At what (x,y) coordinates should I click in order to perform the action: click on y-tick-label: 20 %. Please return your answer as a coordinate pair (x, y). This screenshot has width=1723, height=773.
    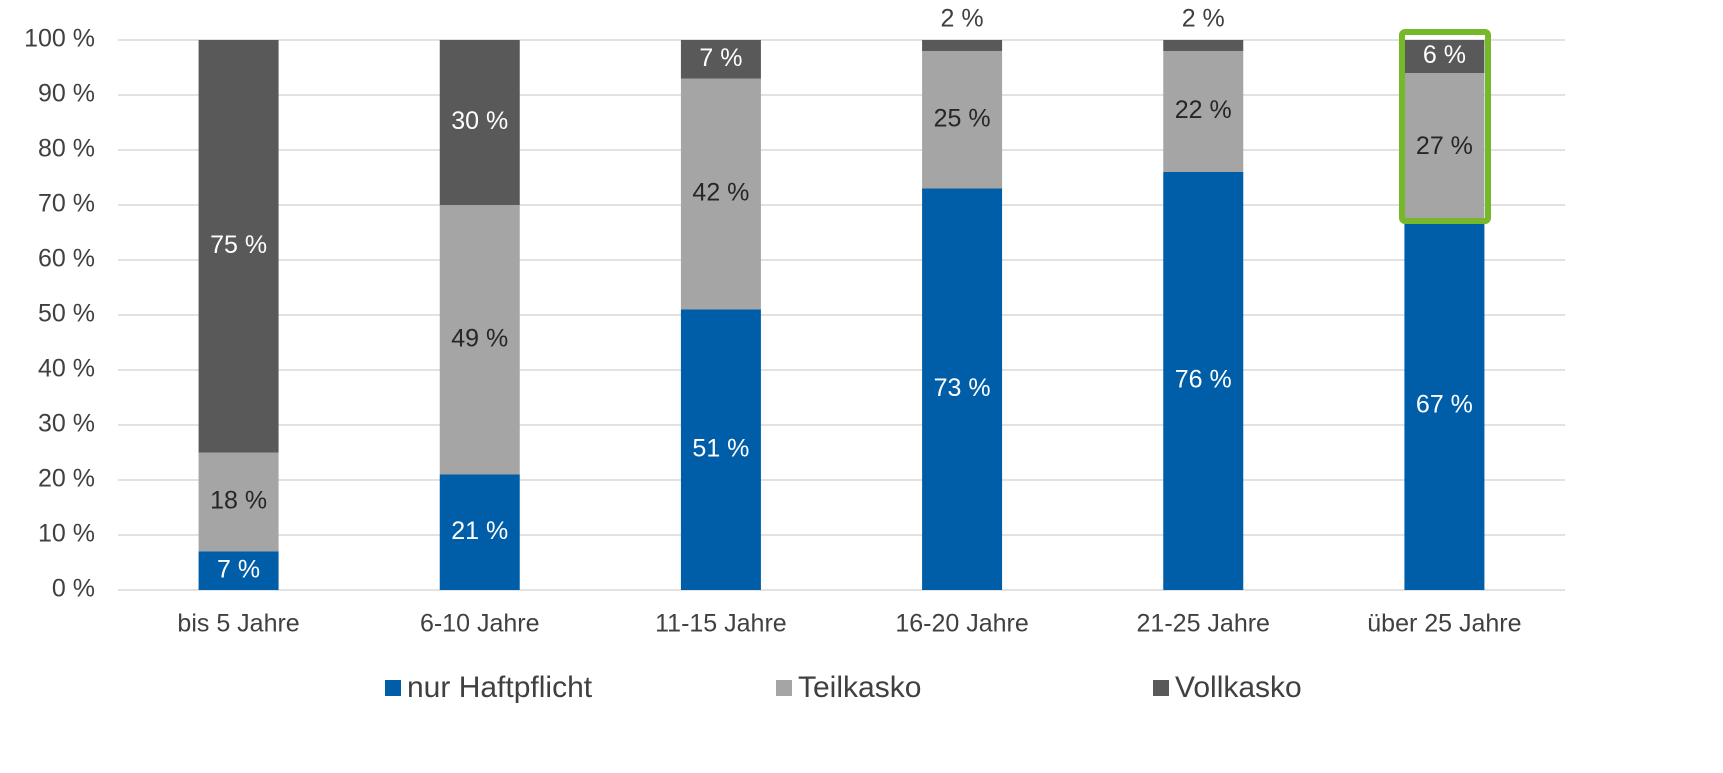
    Looking at the image, I should click on (66, 479).